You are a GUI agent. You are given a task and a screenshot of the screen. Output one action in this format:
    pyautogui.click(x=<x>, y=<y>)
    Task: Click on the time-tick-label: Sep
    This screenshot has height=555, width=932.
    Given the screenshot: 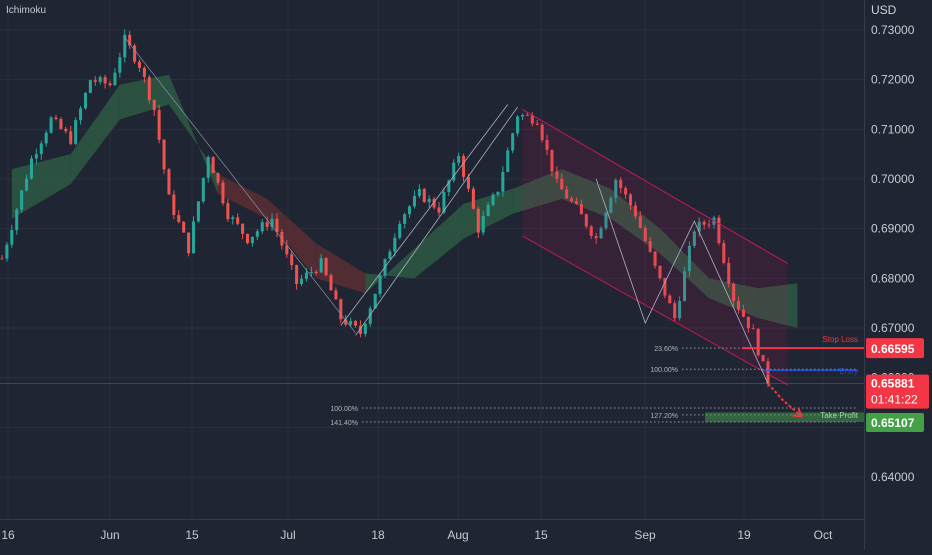 What is the action you would take?
    pyautogui.click(x=645, y=535)
    